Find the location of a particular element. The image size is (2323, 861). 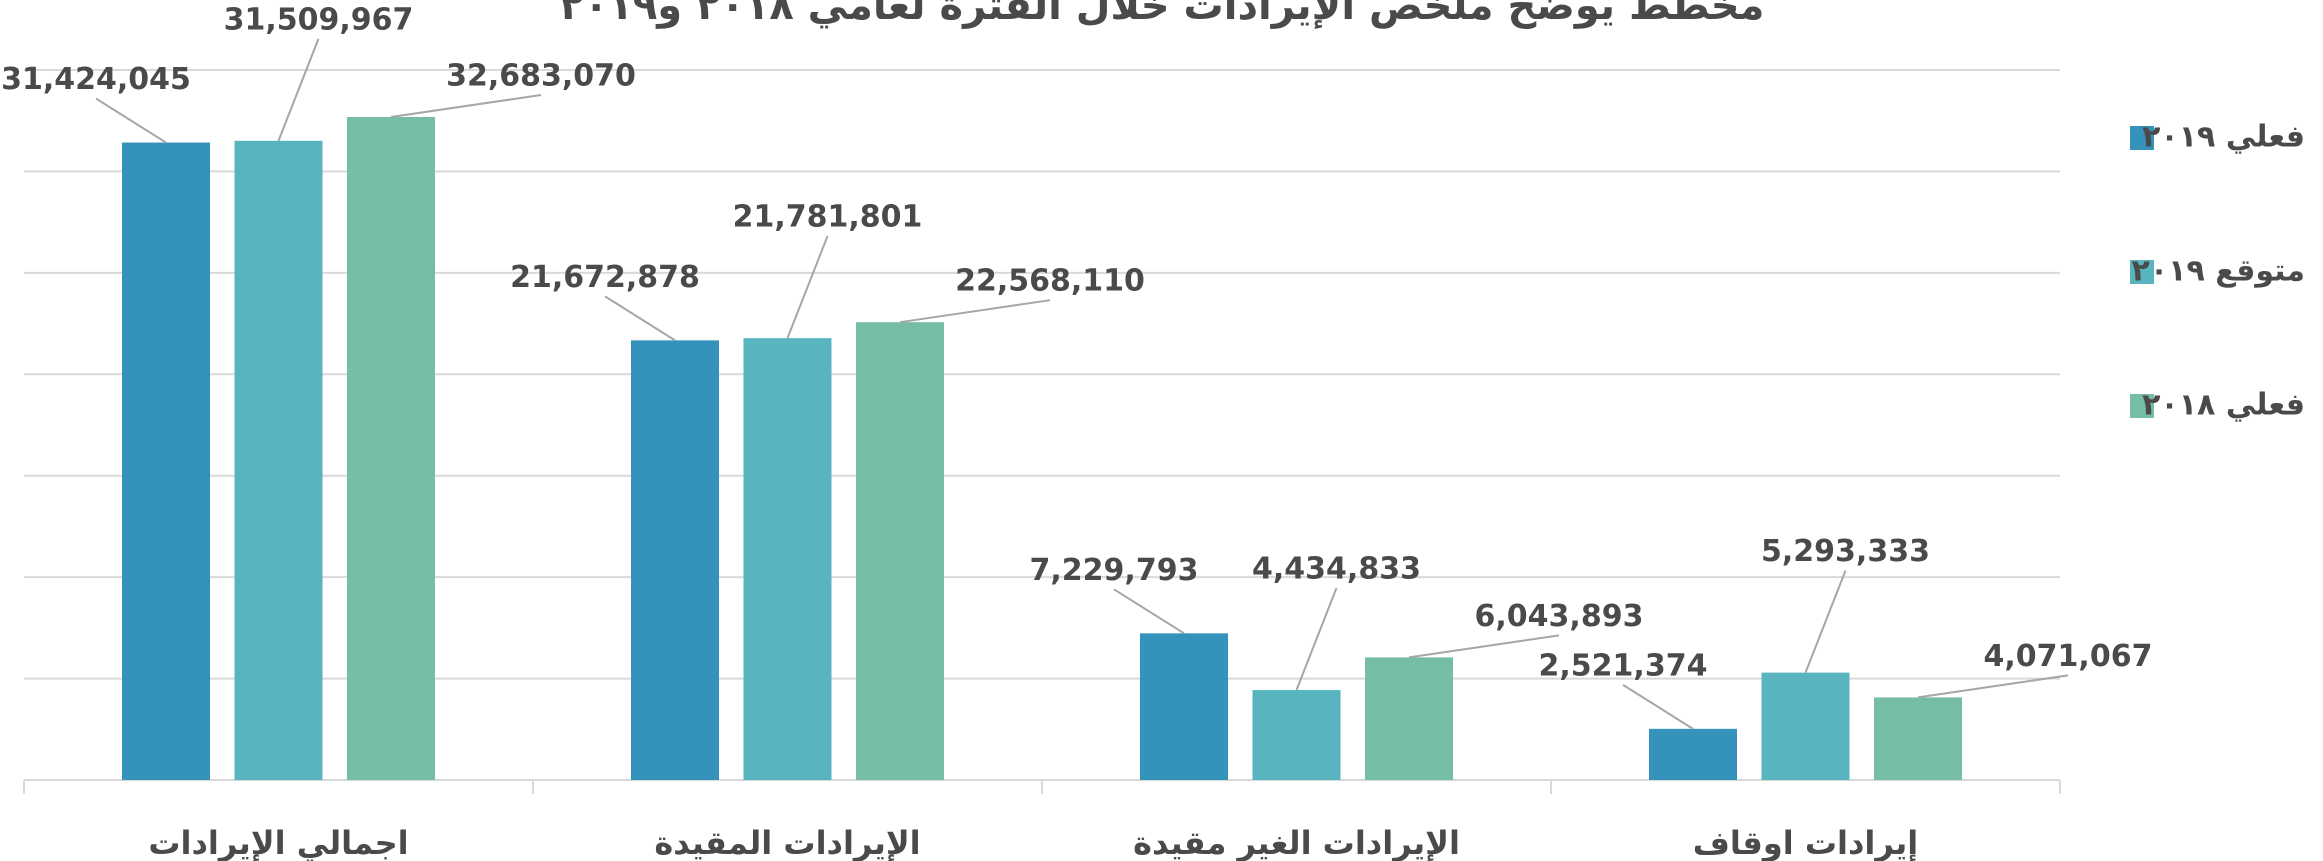

legend-label: متوقع ٢٠١٩ is located at coordinates (2218, 271).